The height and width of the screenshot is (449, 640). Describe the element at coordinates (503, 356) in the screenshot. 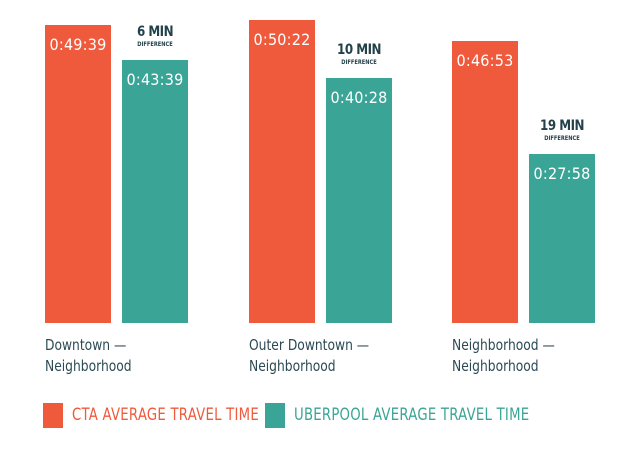

I see `category-label-neighborhood: Neighborhood — Neighborhood` at that location.